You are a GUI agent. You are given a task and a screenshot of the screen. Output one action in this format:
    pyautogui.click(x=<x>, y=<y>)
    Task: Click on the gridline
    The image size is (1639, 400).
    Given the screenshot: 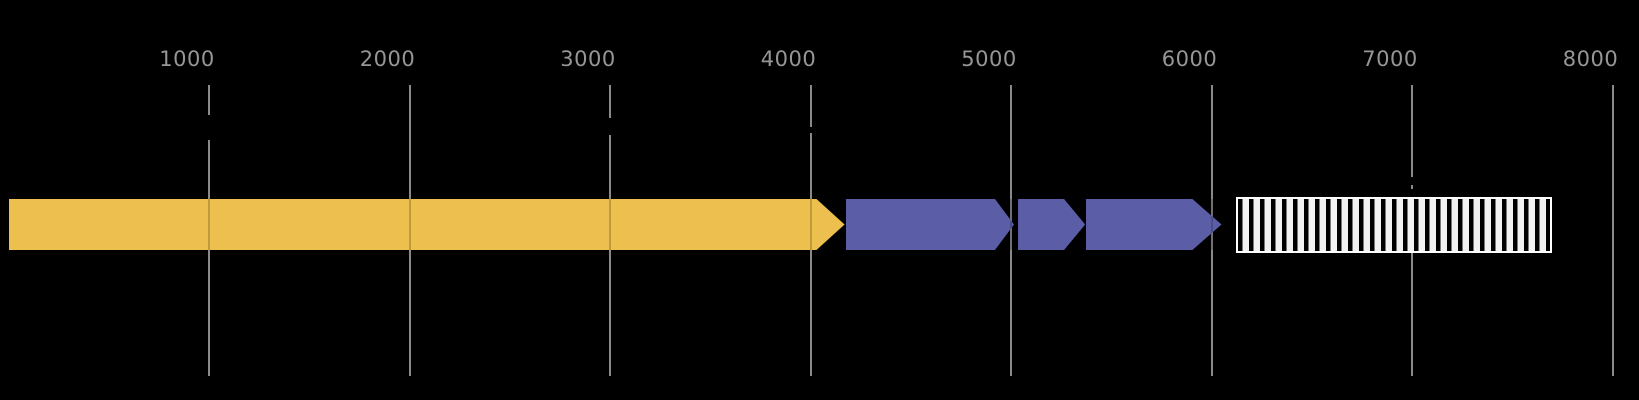 What is the action you would take?
    pyautogui.click(x=1612, y=230)
    